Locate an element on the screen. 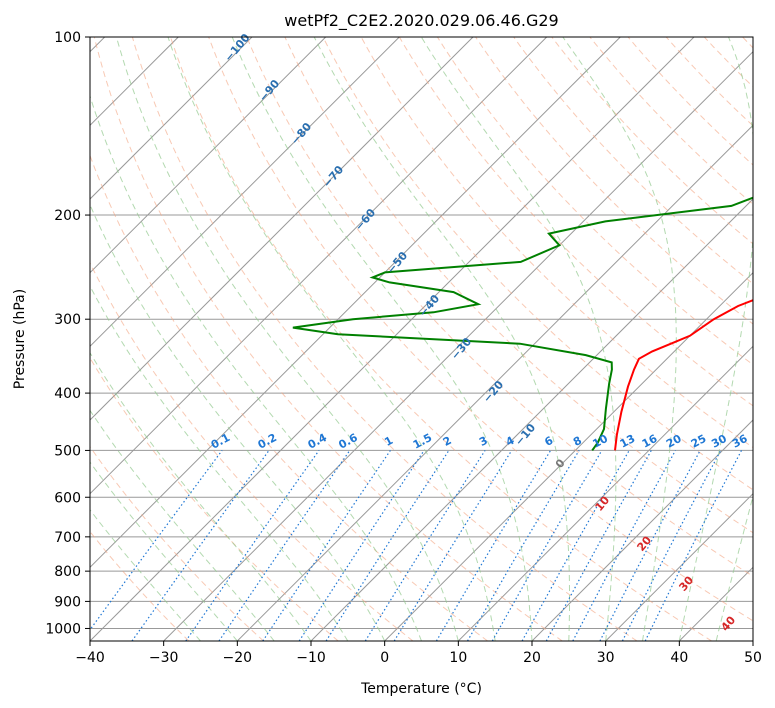 The height and width of the screenshot is (708, 775). x-tick-label: 0 is located at coordinates (384, 658).